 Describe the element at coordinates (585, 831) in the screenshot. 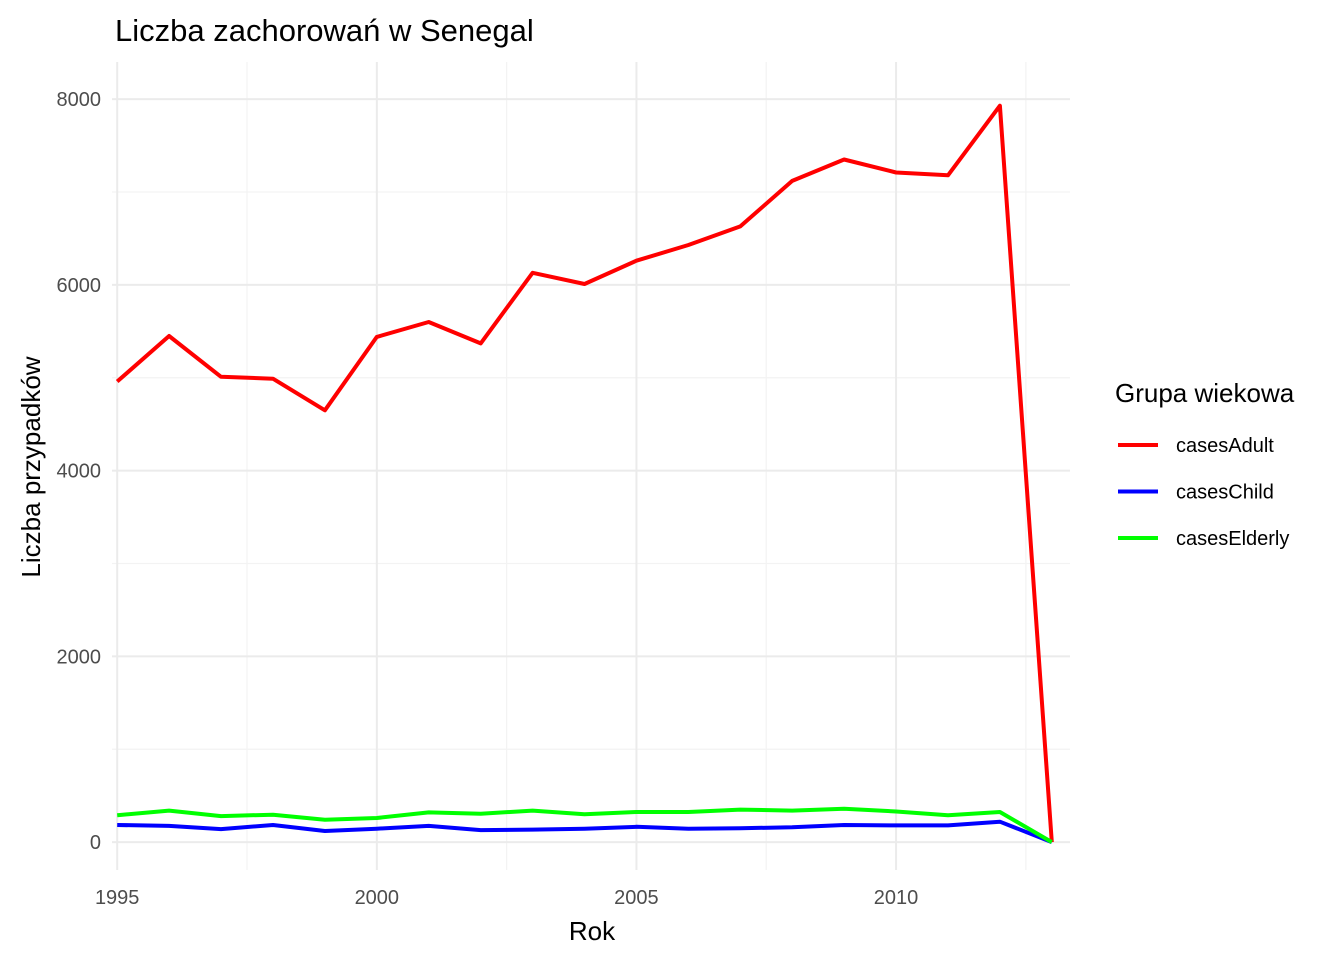

I see `series-line-casesChild` at that location.